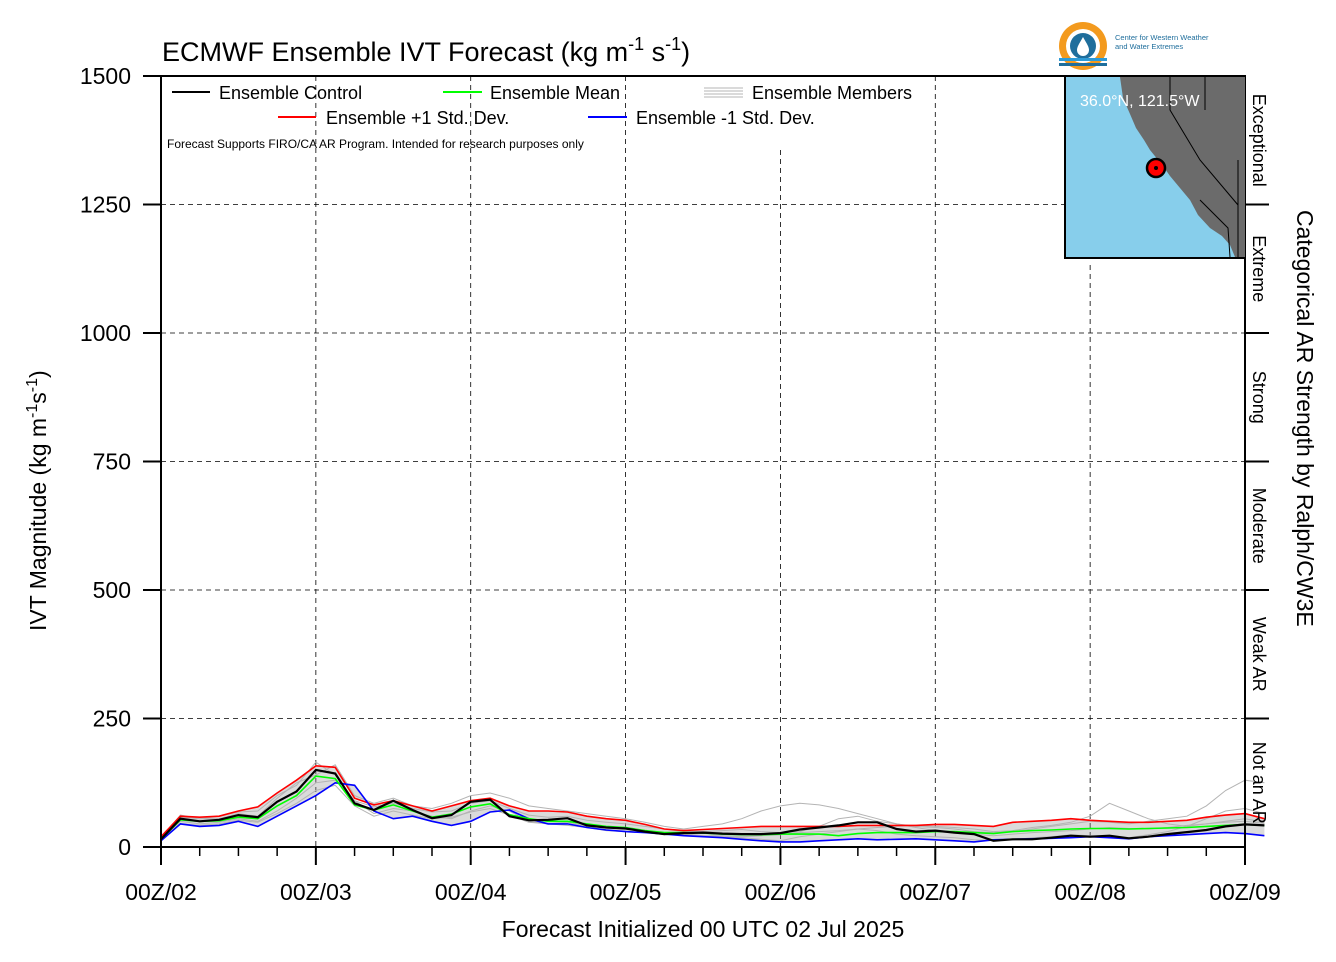  I want to click on y-tick-label: 750, so click(112, 462).